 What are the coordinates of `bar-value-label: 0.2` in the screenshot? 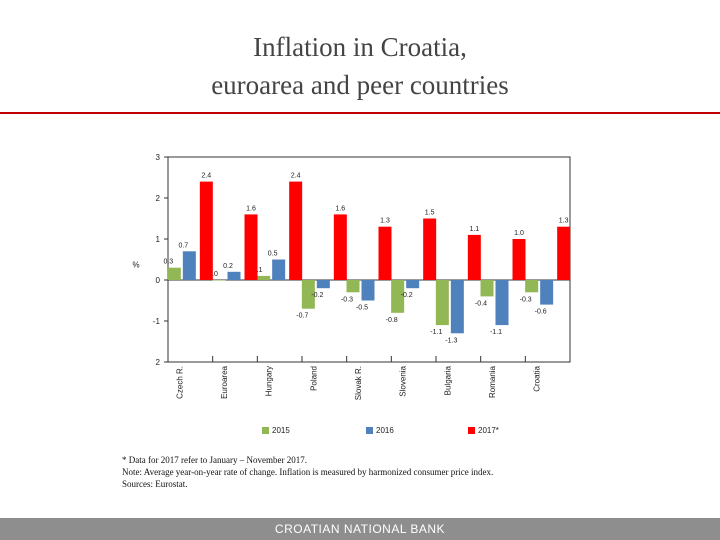 It's located at (228, 266).